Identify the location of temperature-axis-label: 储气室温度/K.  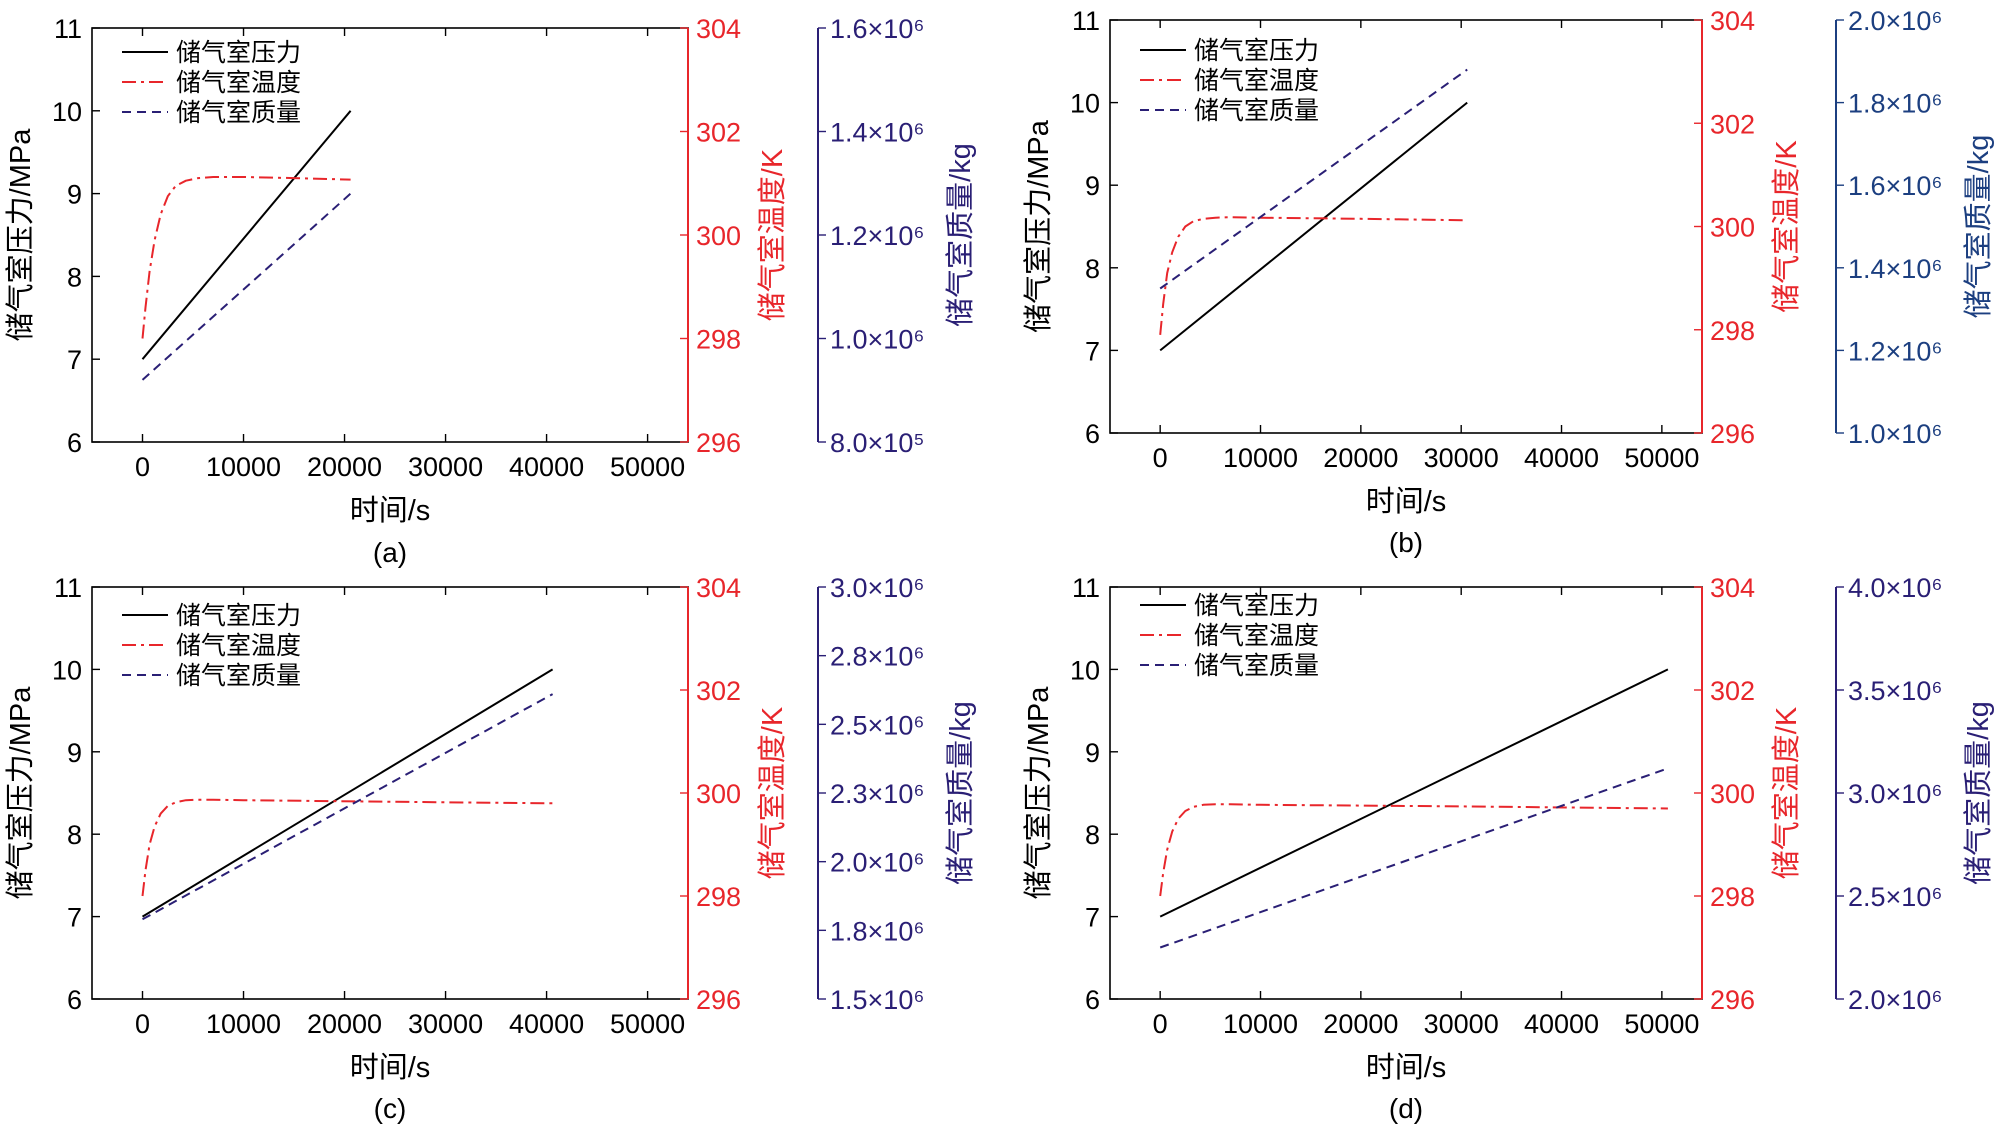
(772, 234).